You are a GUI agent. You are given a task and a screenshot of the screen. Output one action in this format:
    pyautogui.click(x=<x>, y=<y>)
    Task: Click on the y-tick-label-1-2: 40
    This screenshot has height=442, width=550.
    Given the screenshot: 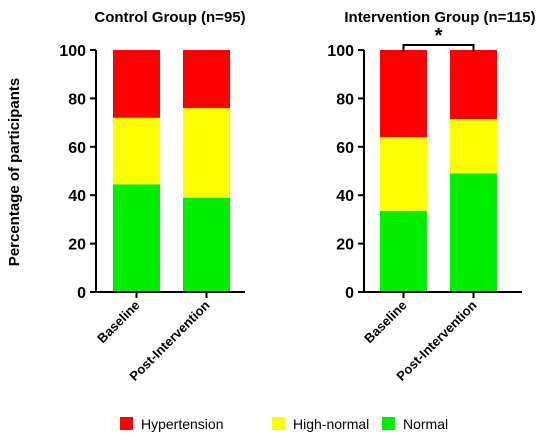 What is the action you would take?
    pyautogui.click(x=345, y=196)
    